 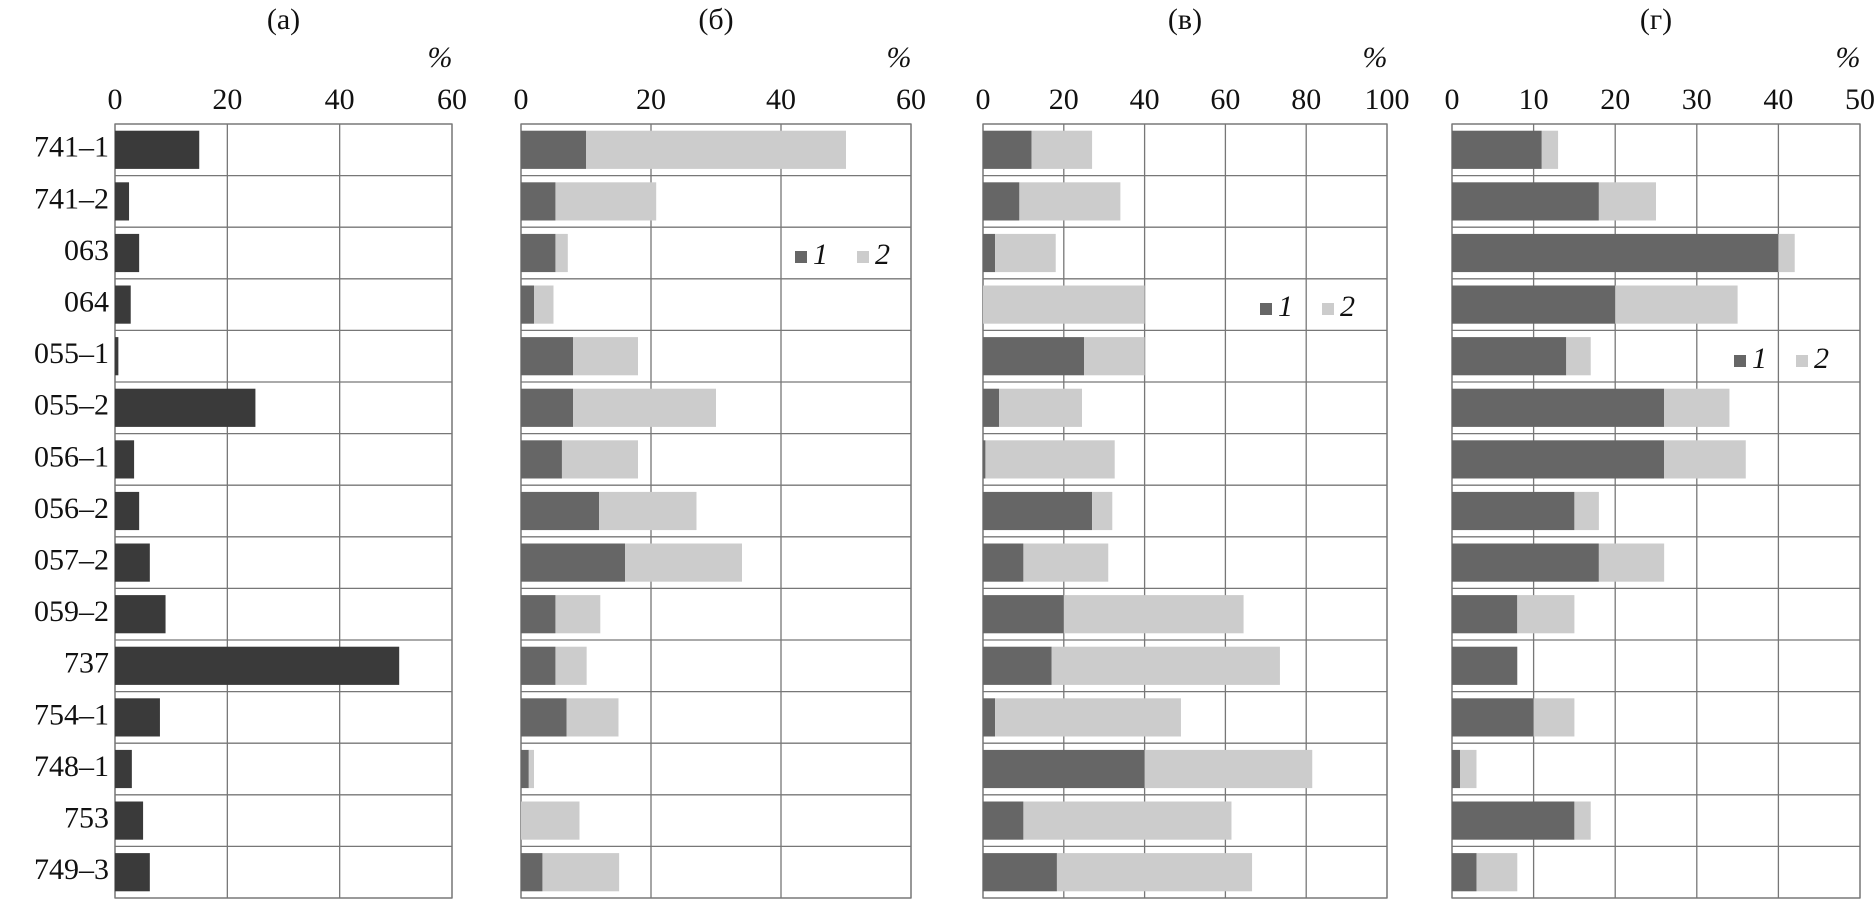 What do you see at coordinates (86, 250) in the screenshot?
I see `y-tick-label: 063` at bounding box center [86, 250].